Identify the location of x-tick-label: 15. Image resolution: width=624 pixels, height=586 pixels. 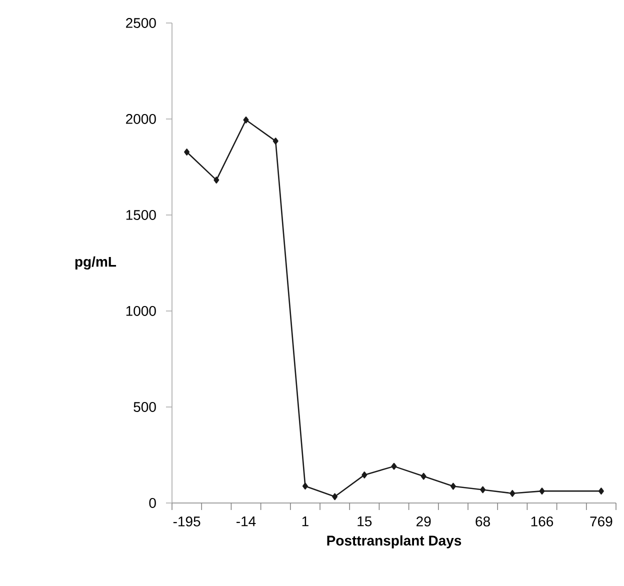
(365, 521).